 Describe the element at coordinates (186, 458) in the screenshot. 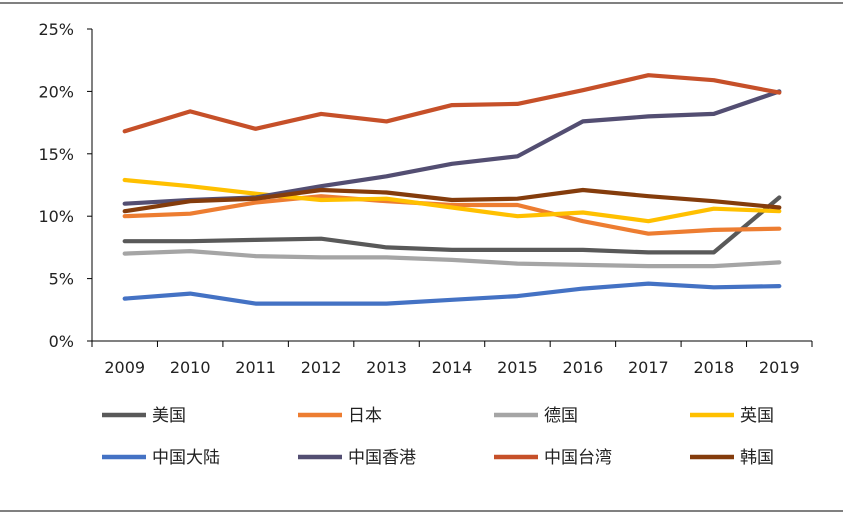

I see `legend-label: 中国大陆` at that location.